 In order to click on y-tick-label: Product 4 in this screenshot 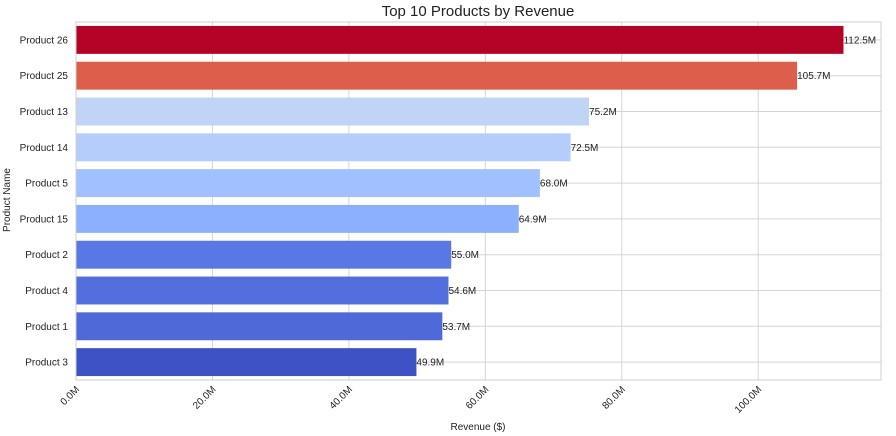, I will do `click(46, 291)`.